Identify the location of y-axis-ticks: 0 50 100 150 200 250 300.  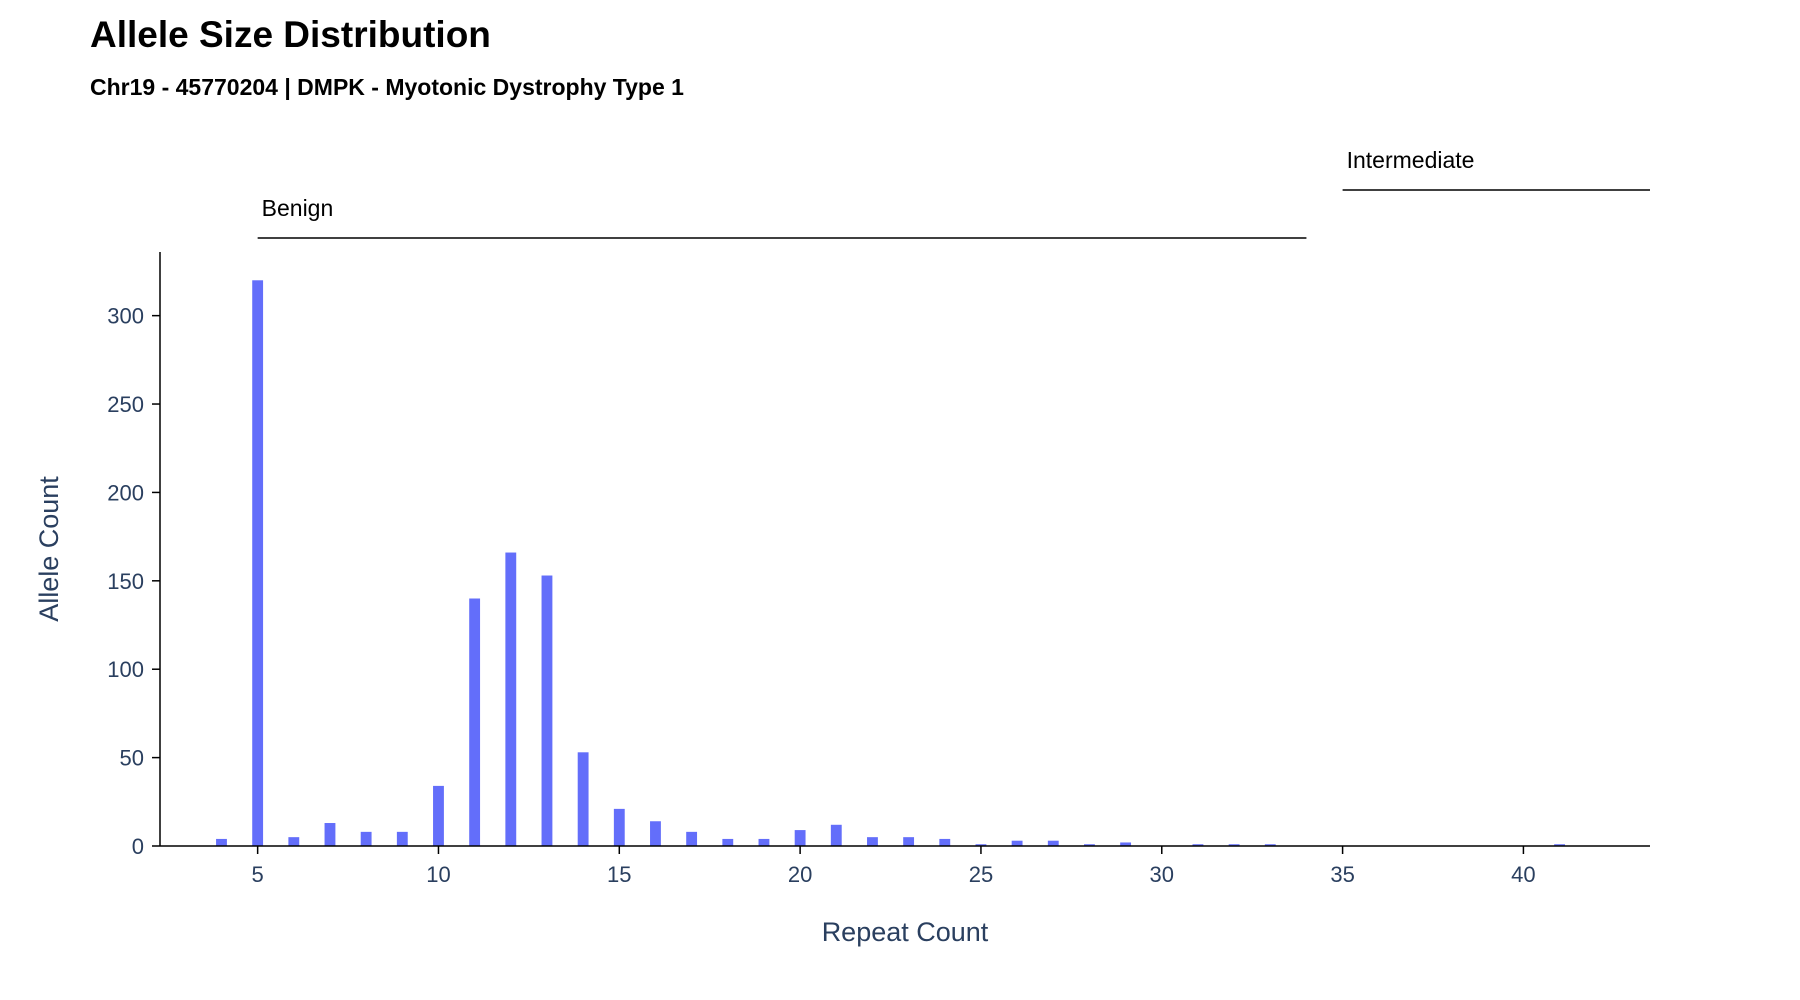
(133, 581).